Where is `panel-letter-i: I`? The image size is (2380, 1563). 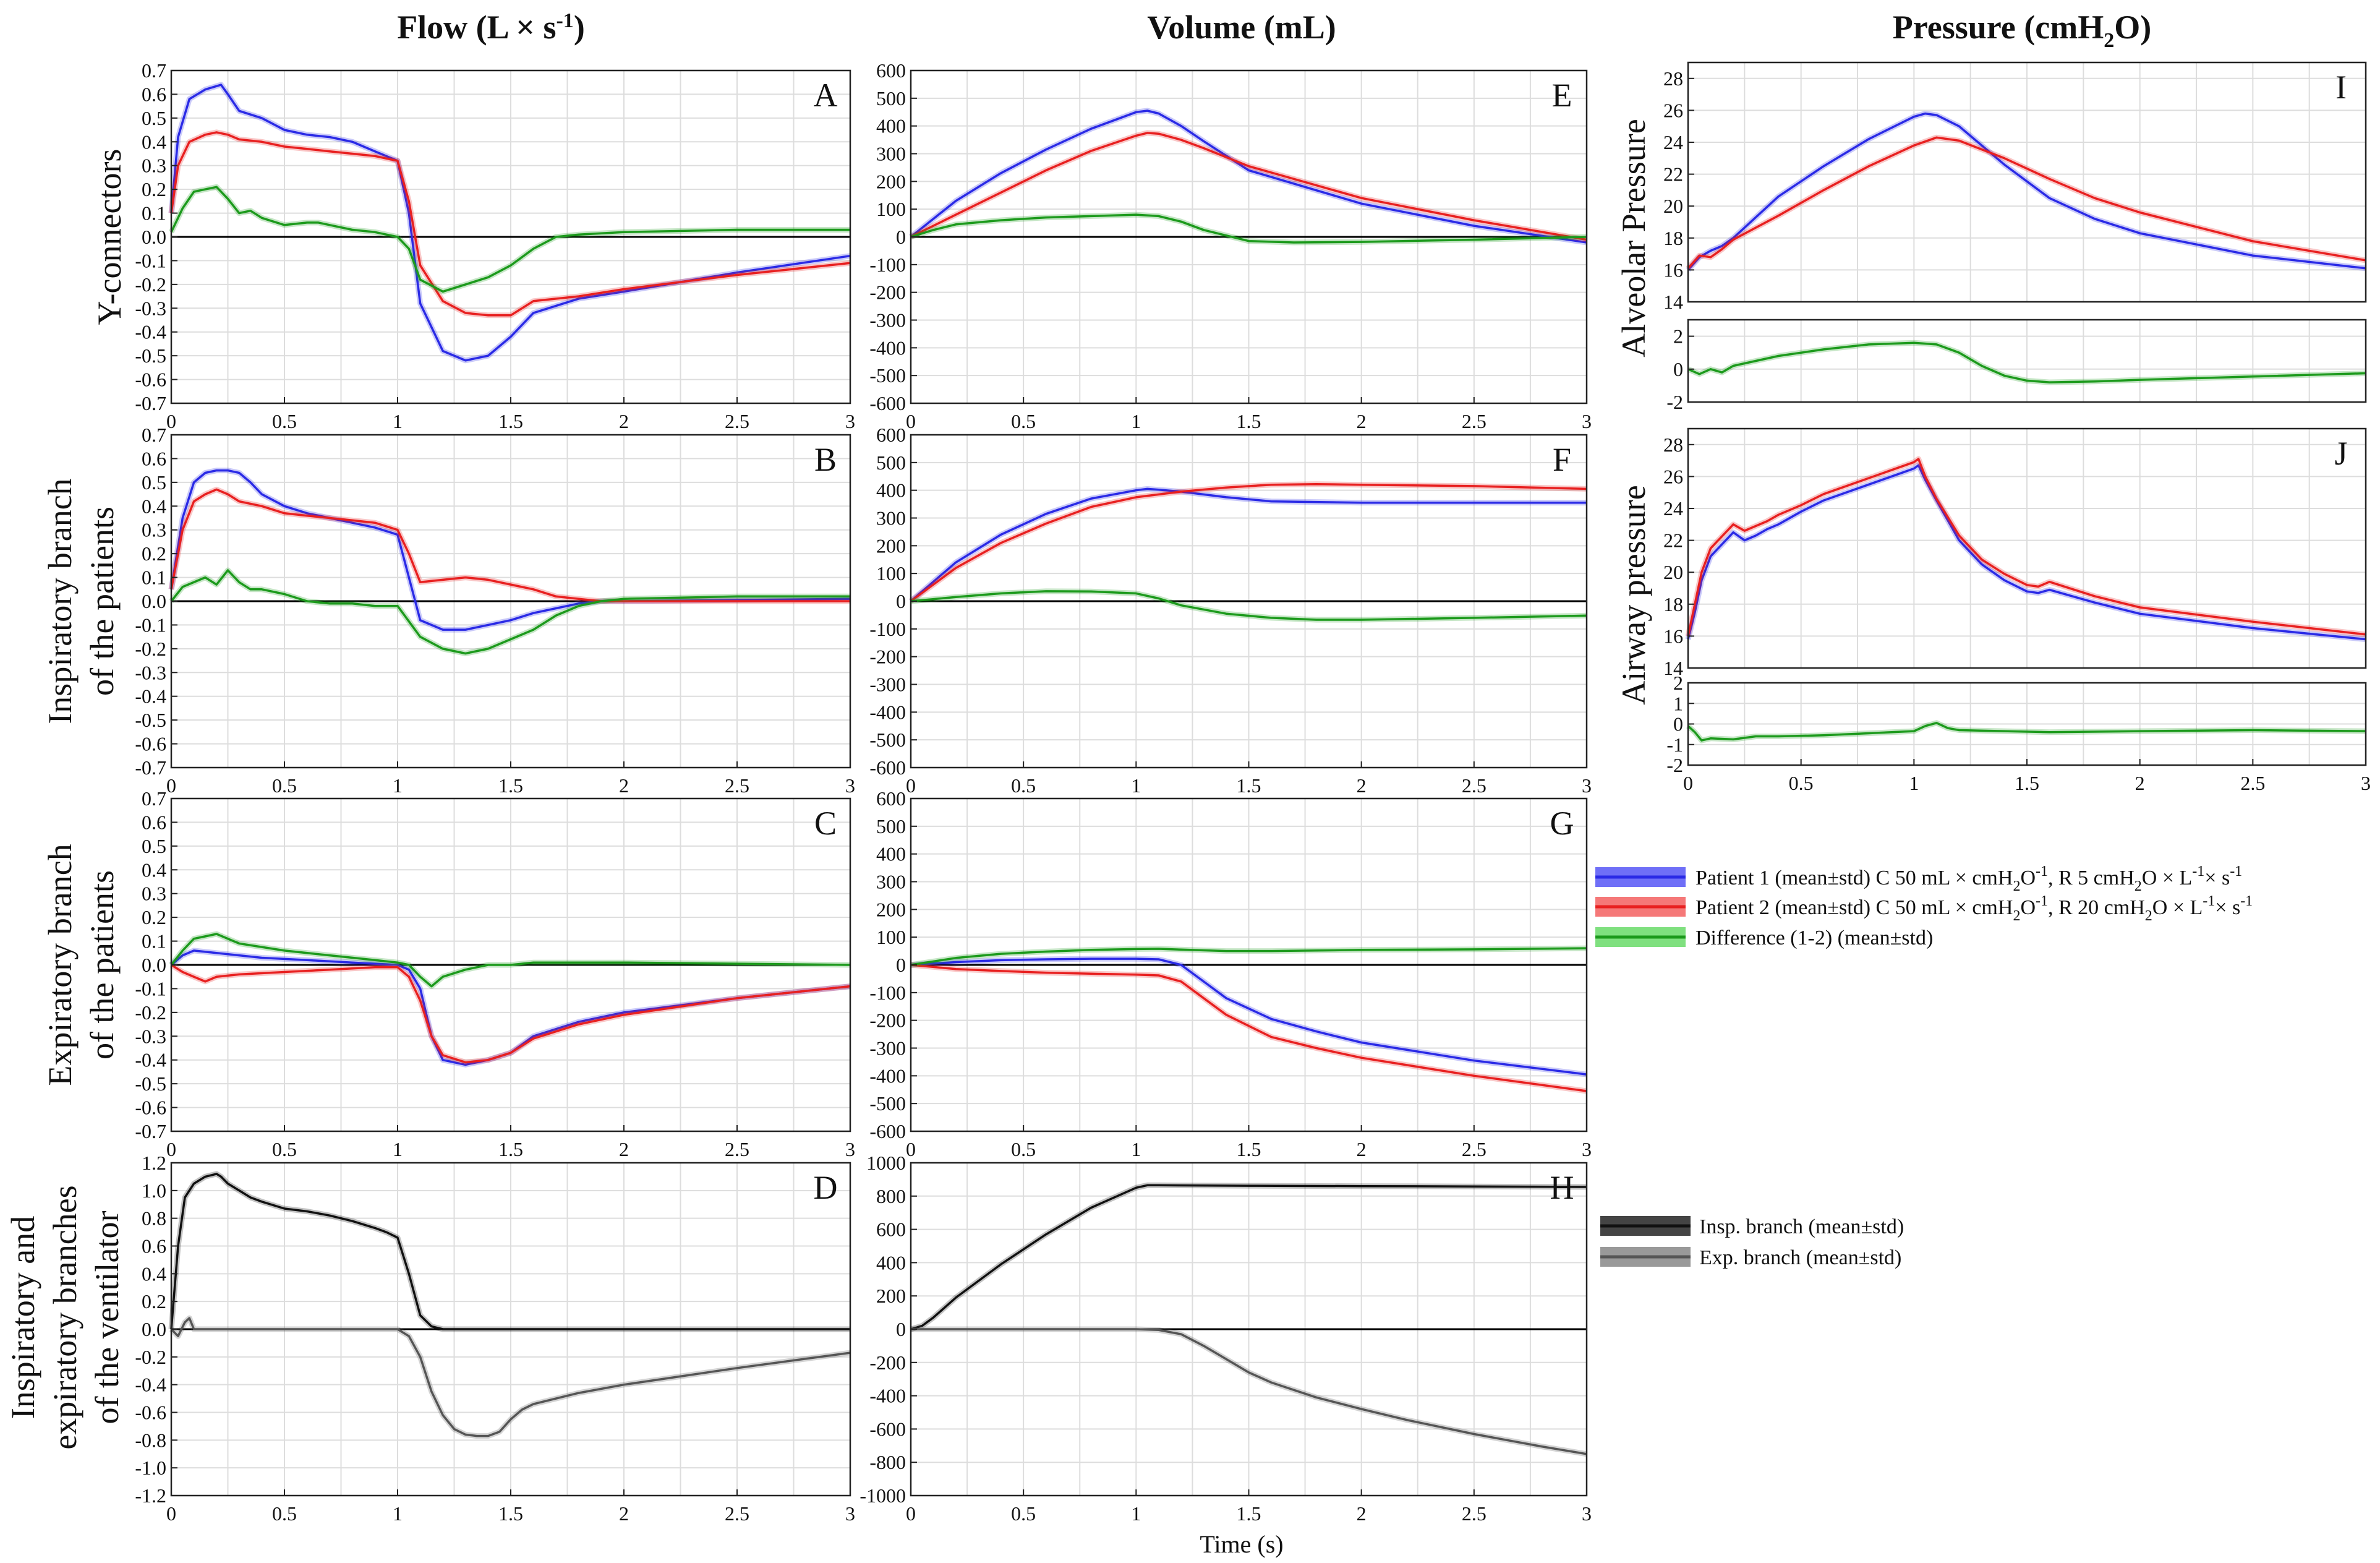
panel-letter-i: I is located at coordinates (2341, 87).